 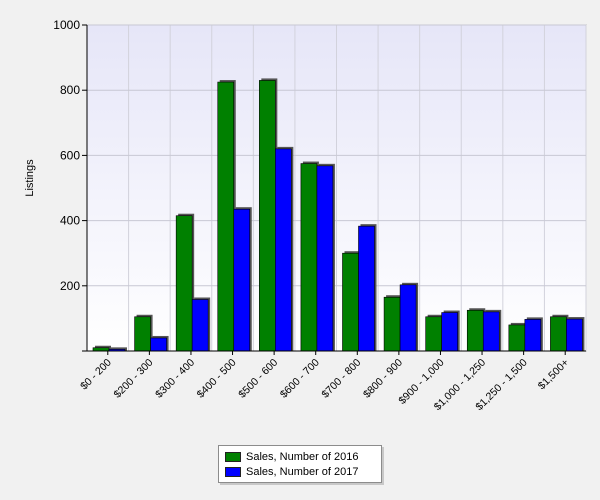 I want to click on y-tick-label: 1000, so click(x=66, y=25).